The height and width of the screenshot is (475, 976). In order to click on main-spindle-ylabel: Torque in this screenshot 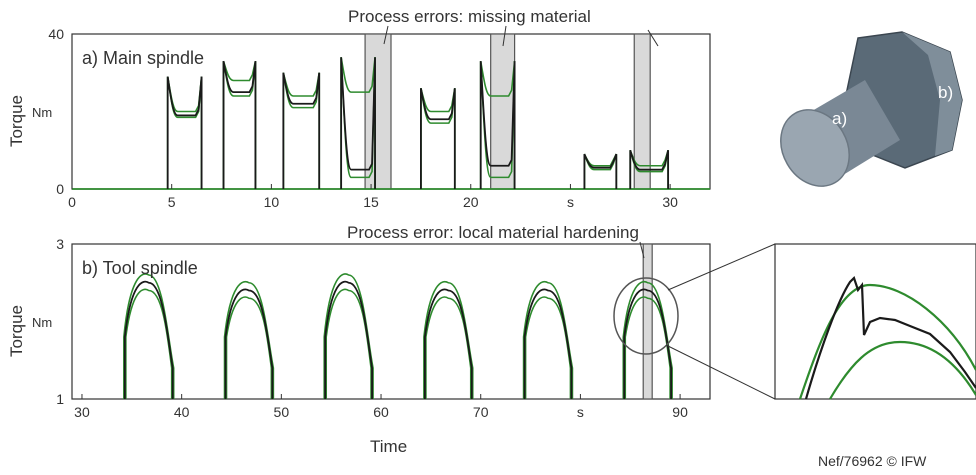, I will do `click(16, 121)`.